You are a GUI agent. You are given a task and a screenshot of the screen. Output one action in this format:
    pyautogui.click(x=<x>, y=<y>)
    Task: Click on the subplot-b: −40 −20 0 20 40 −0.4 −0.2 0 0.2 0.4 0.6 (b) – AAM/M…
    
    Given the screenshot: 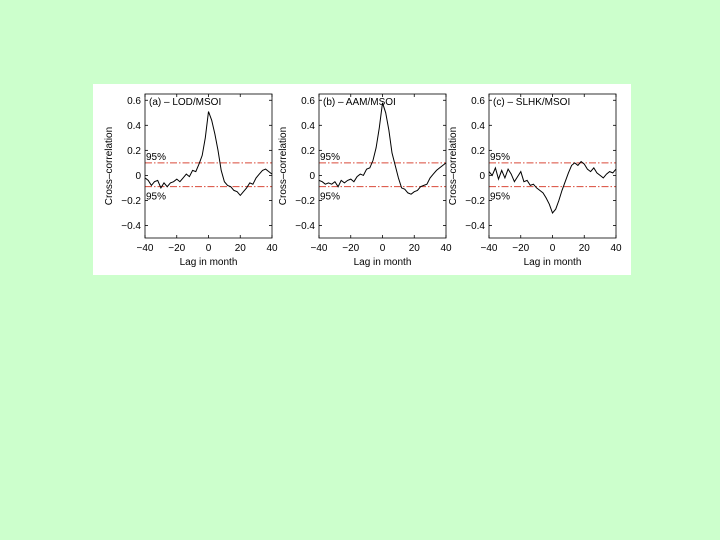 What is the action you would take?
    pyautogui.click(x=365, y=180)
    